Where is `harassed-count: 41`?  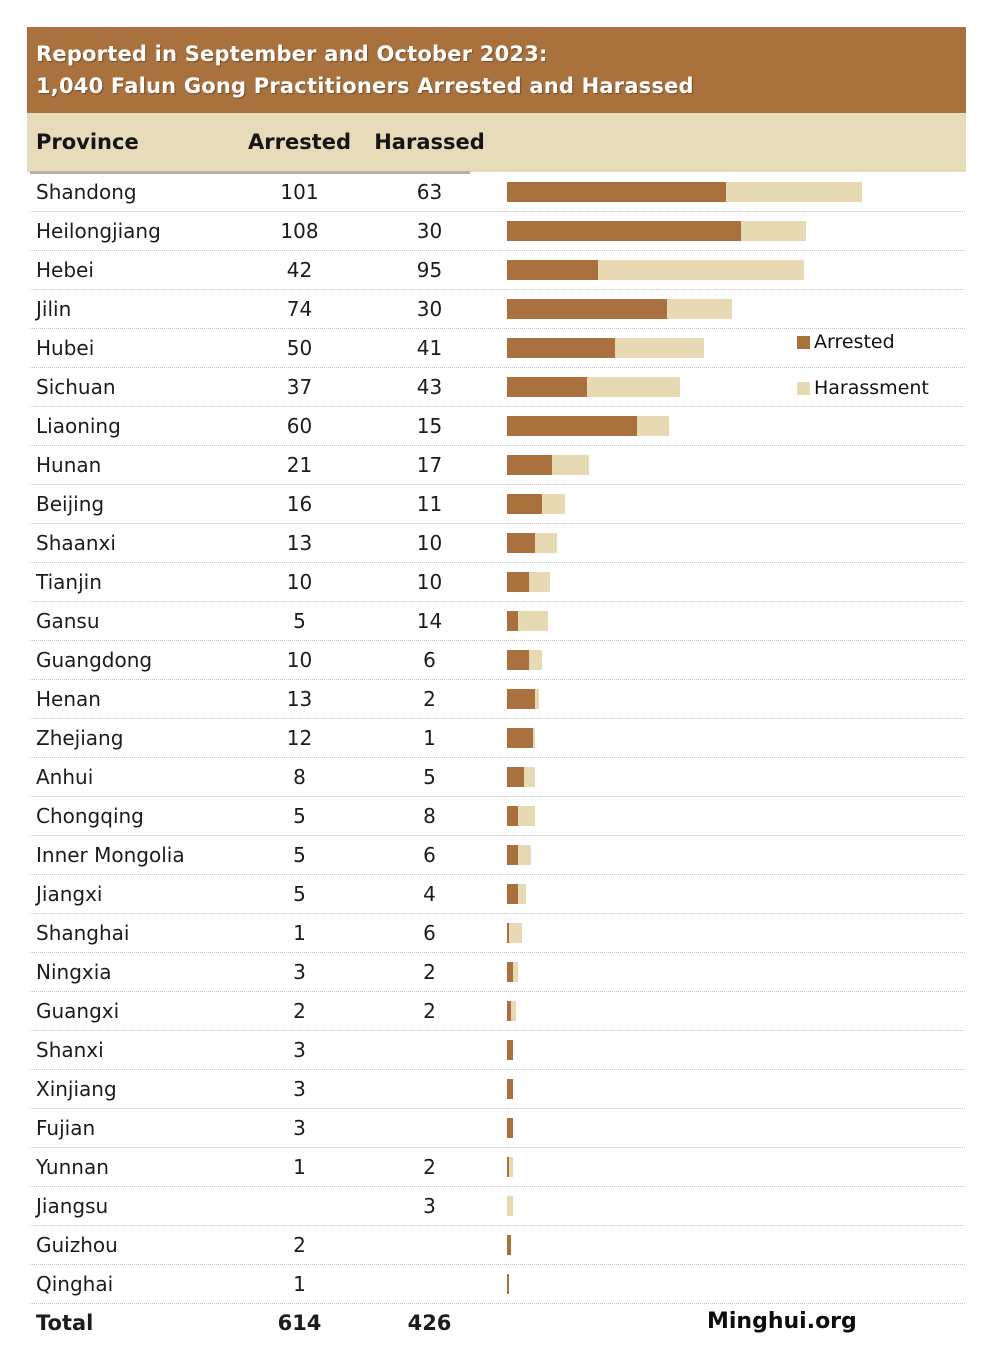
harassed-count: 41 is located at coordinates (429, 348).